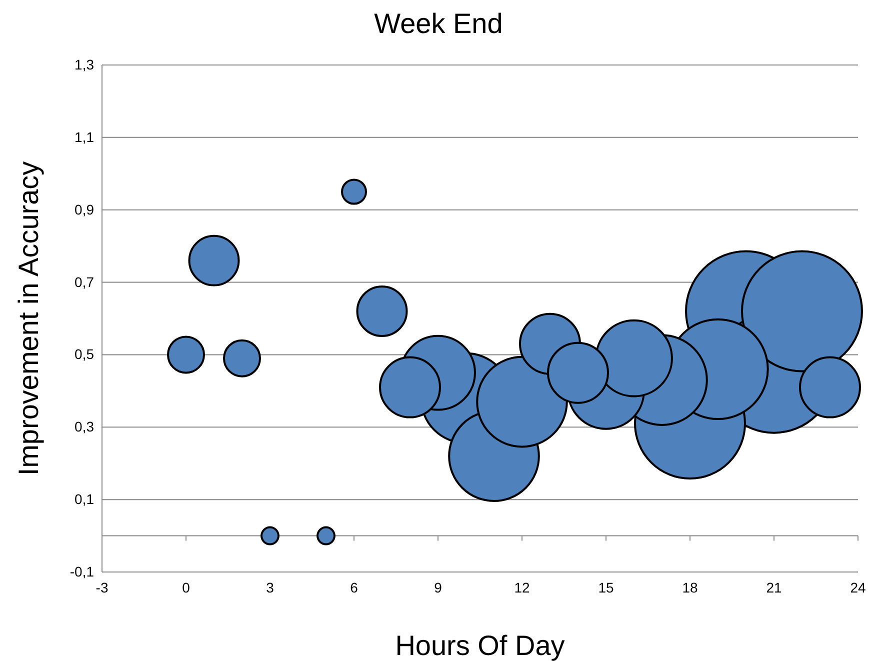  I want to click on x-tick-label: 24, so click(858, 588).